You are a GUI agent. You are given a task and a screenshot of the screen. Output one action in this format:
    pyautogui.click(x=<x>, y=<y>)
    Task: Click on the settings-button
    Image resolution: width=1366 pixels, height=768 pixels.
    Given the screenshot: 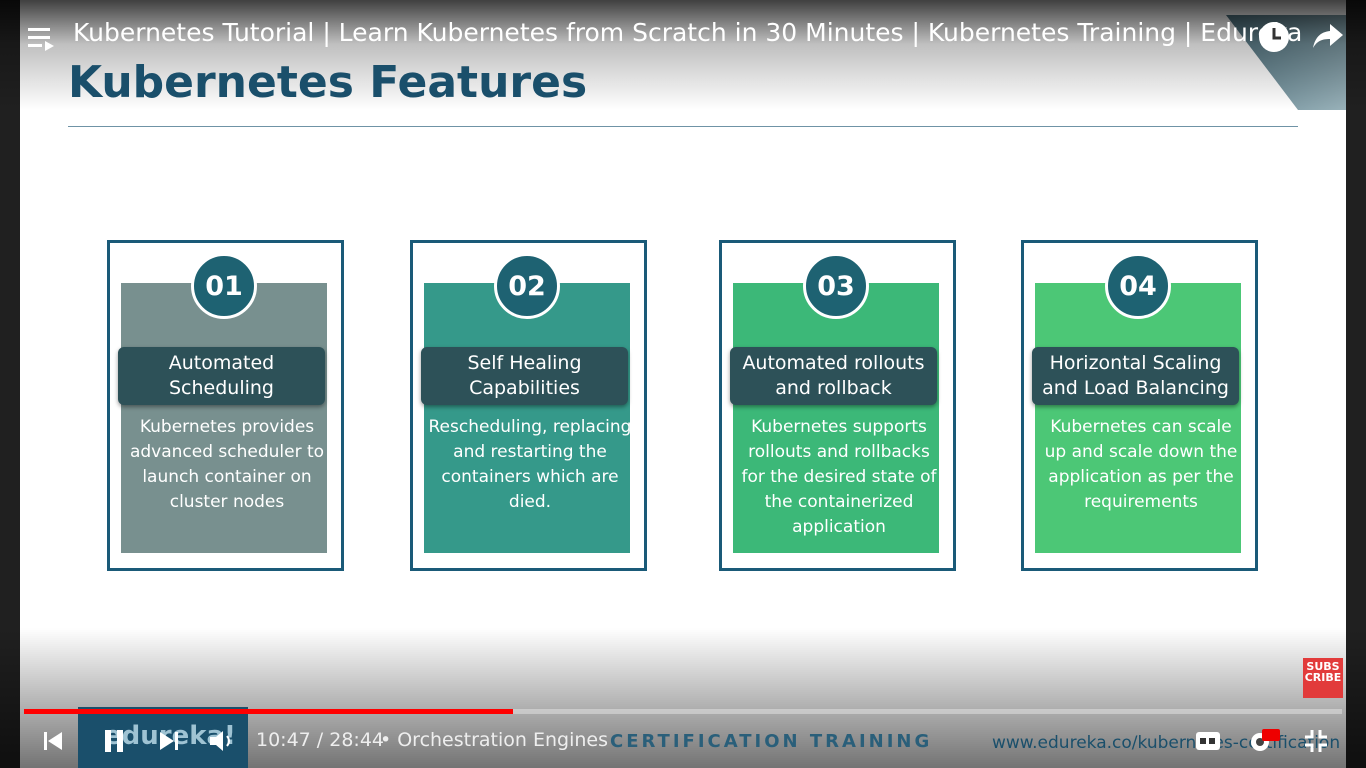 What is the action you would take?
    pyautogui.click(x=1264, y=741)
    